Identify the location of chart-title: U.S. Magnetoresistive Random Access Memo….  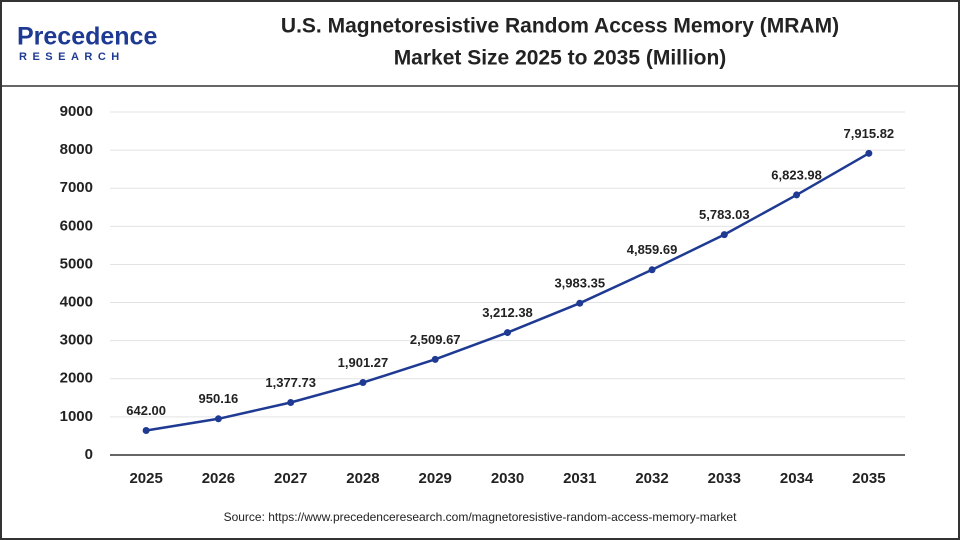
(560, 26).